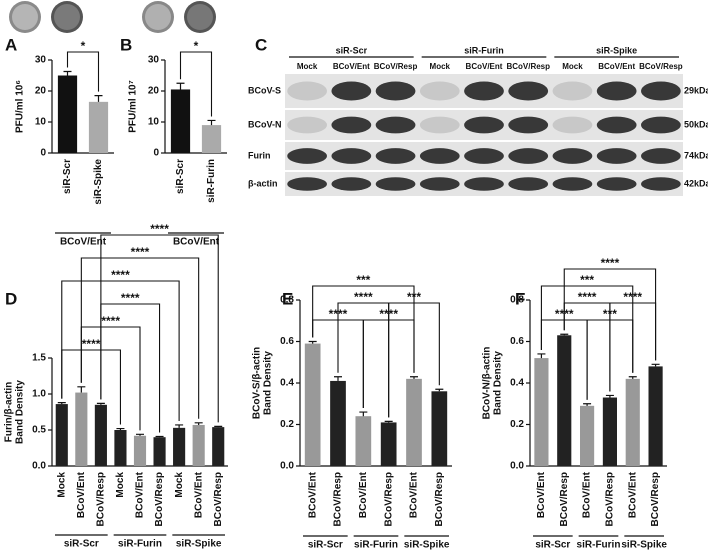 Image resolution: width=708 pixels, height=550 pixels. I want to click on panel-label: A, so click(11, 44).